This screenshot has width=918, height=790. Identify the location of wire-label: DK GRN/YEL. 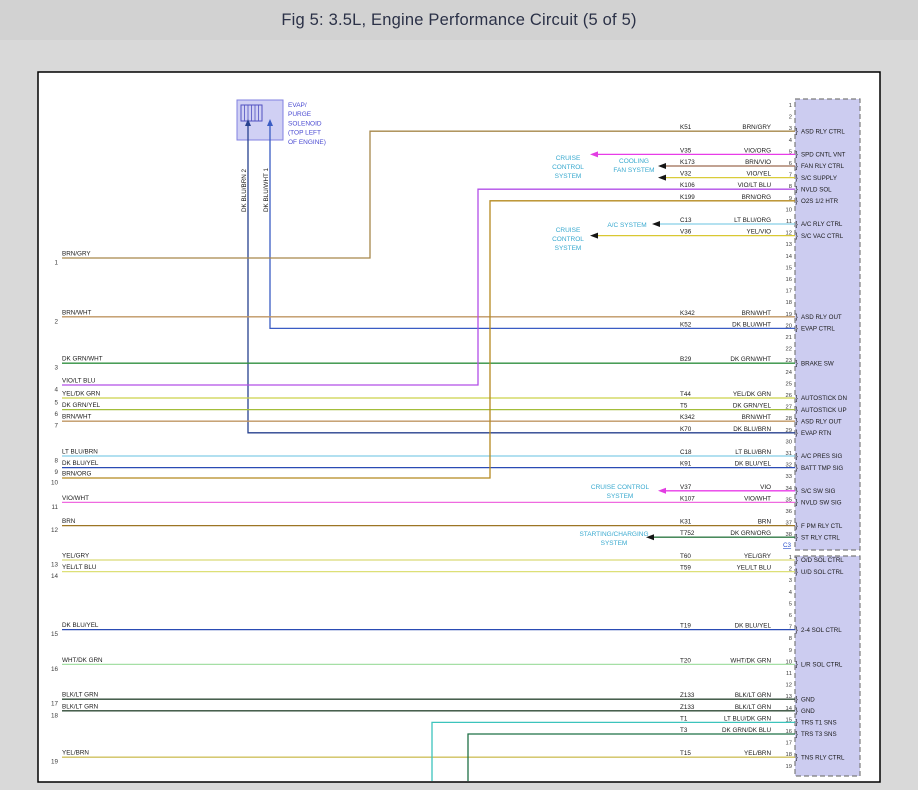
(81, 405).